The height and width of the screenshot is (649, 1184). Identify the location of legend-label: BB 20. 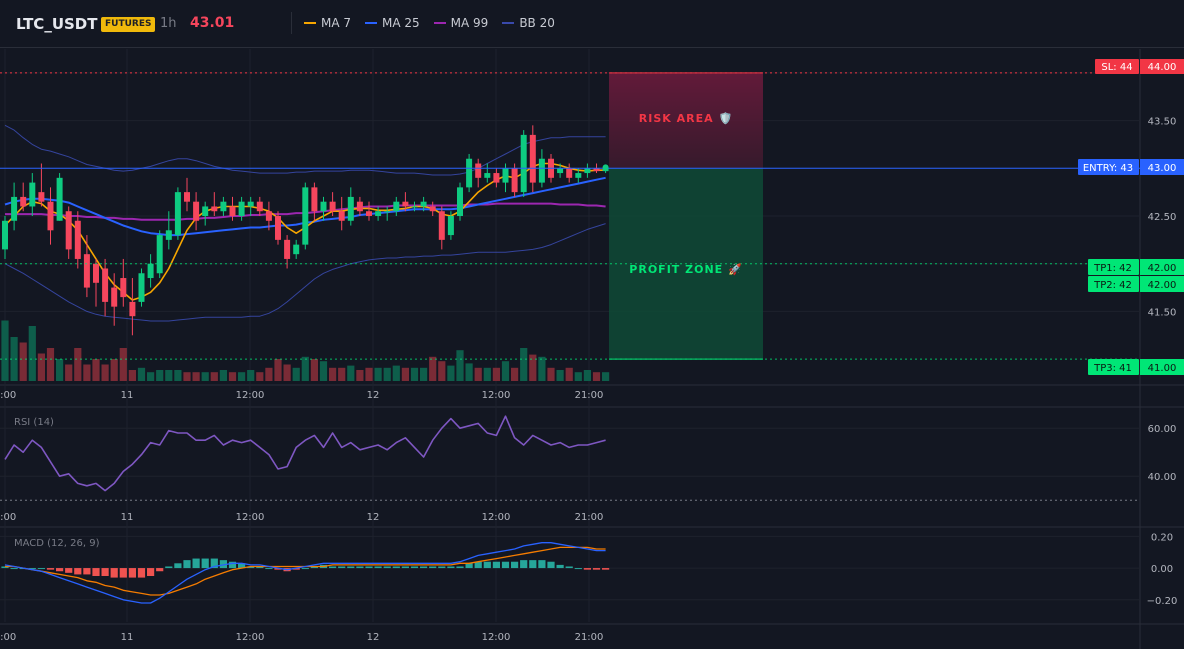
(537, 23).